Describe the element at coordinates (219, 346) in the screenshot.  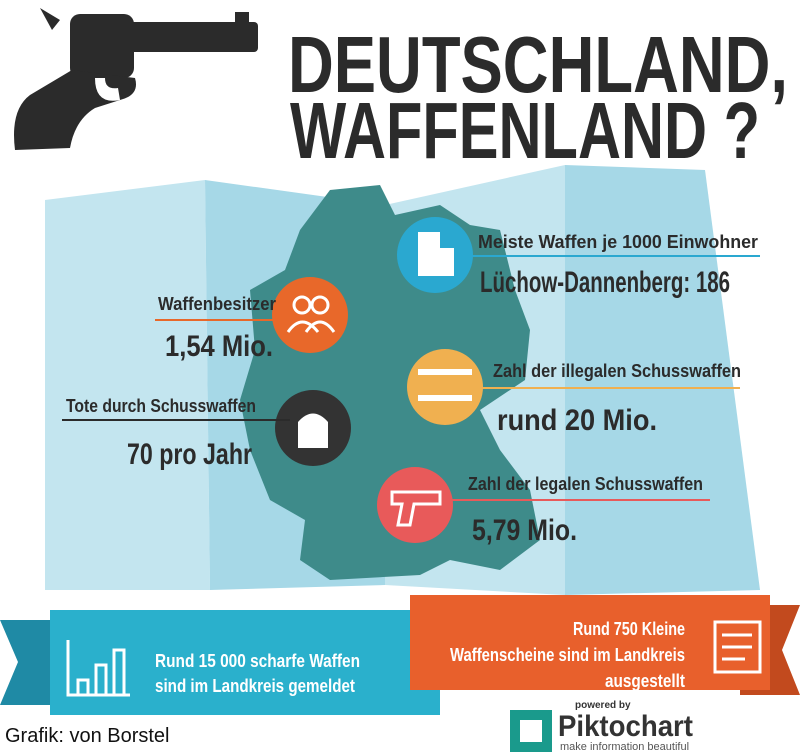
I see `fact-value: 1,54 Mio.` at that location.